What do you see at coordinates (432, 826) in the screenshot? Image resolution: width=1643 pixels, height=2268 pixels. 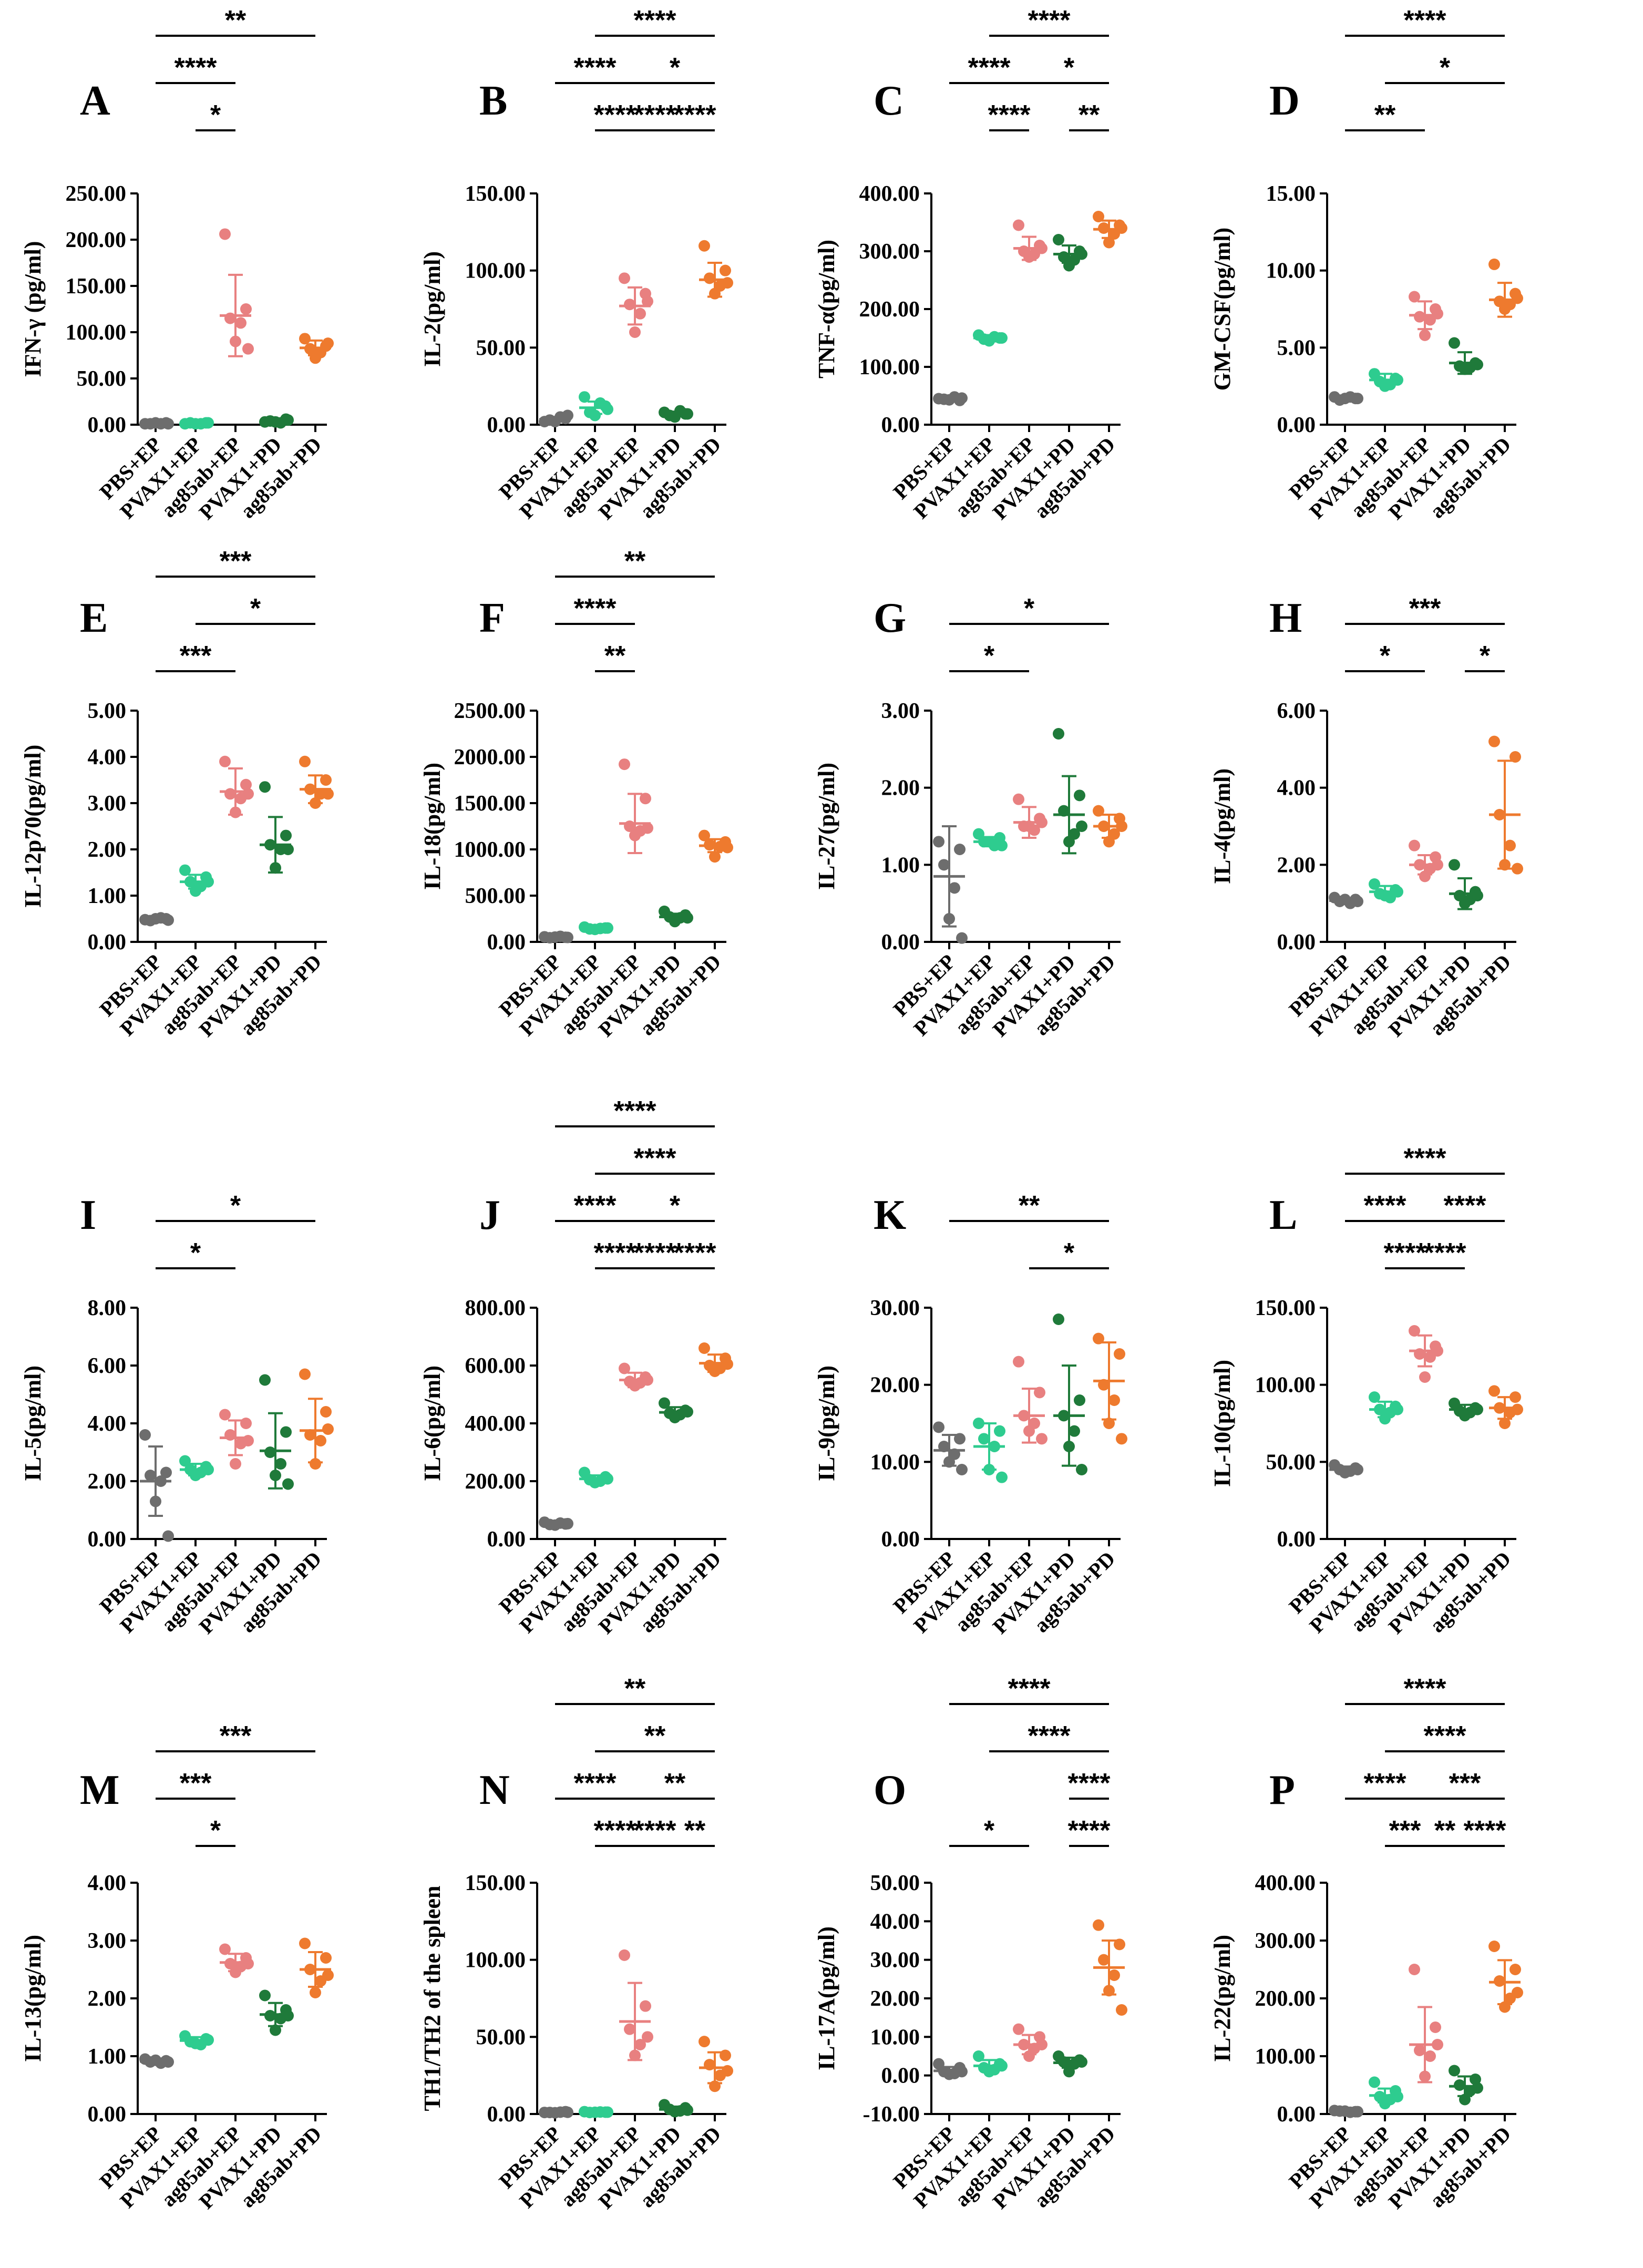 I see `y-axis-label: IL-18(pg/ml)` at bounding box center [432, 826].